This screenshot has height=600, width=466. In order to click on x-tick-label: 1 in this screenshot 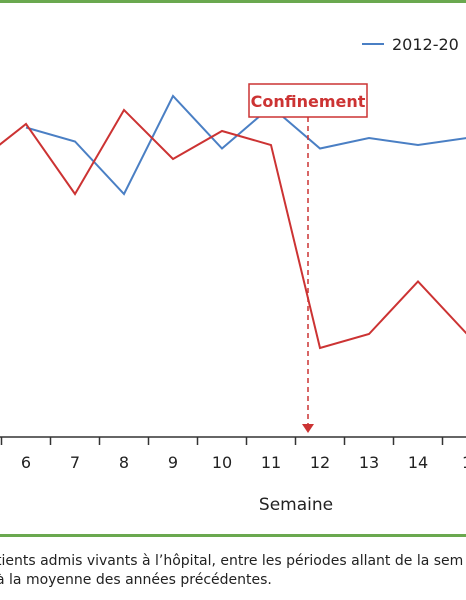, I will do `click(464, 462)`.